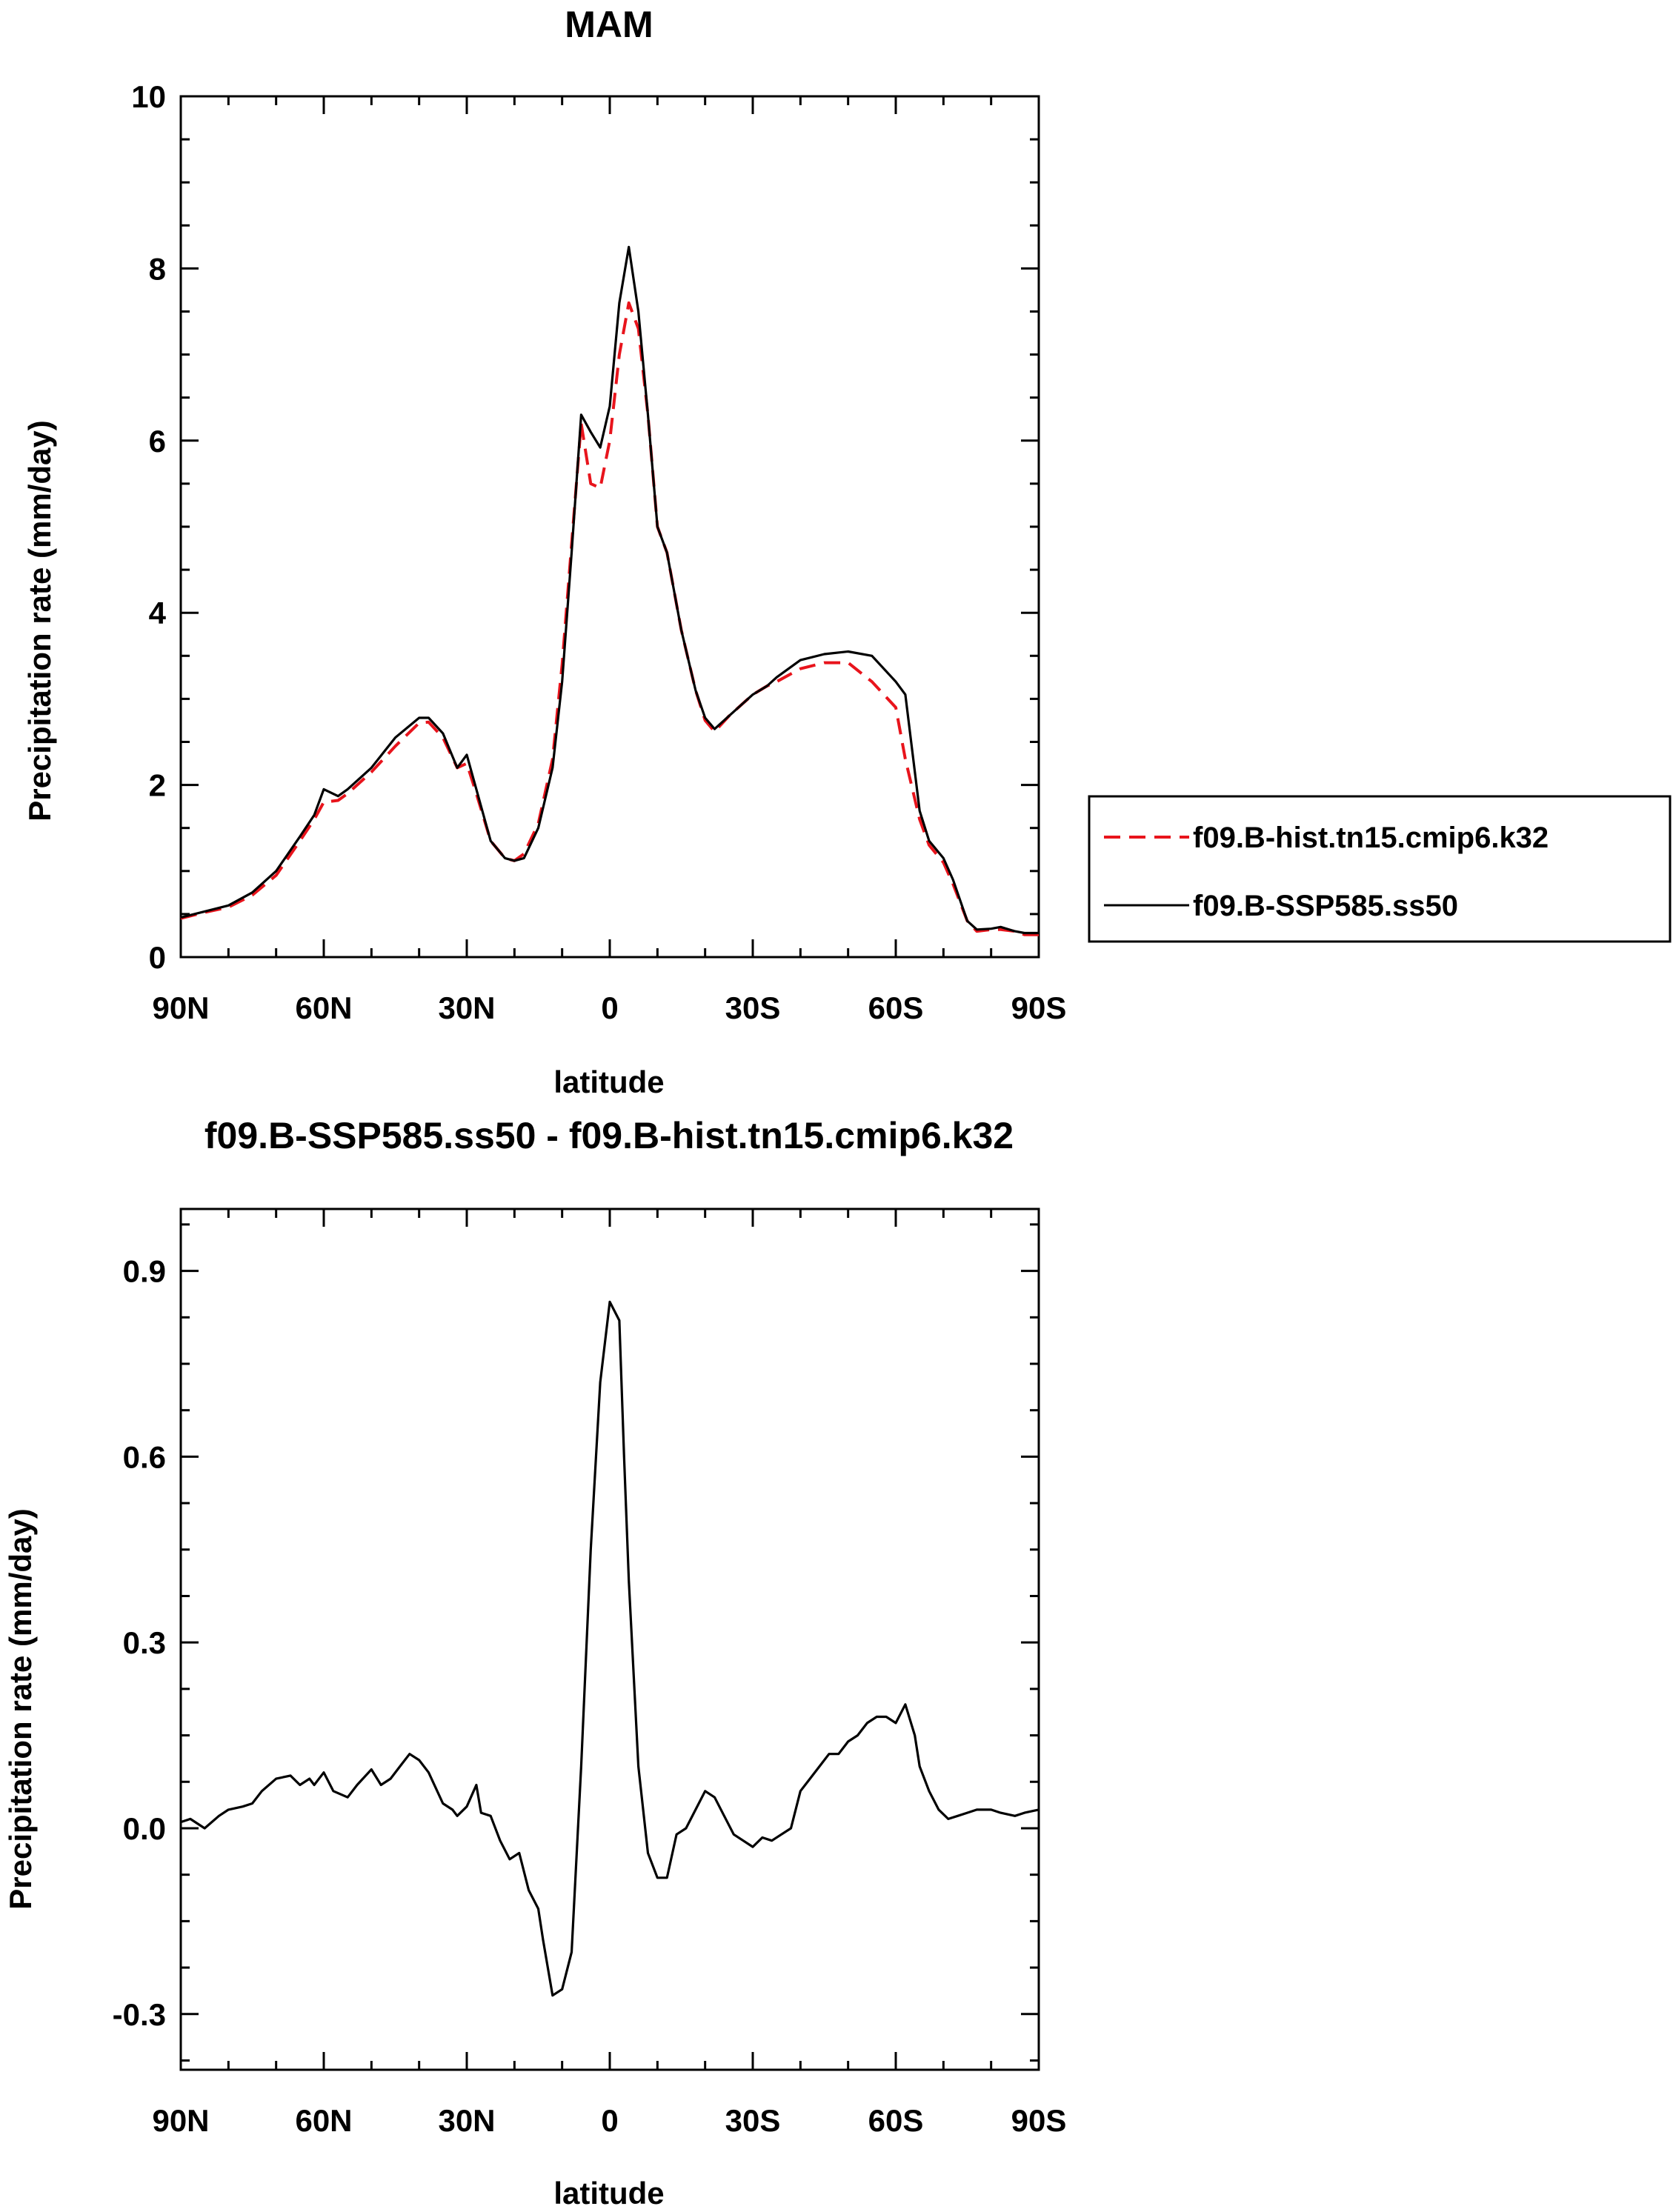 Image resolution: width=1673 pixels, height=2212 pixels. Describe the element at coordinates (20, 1708) in the screenshot. I see `panel2-ylabel: Precipitation rate (mm/day)` at that location.